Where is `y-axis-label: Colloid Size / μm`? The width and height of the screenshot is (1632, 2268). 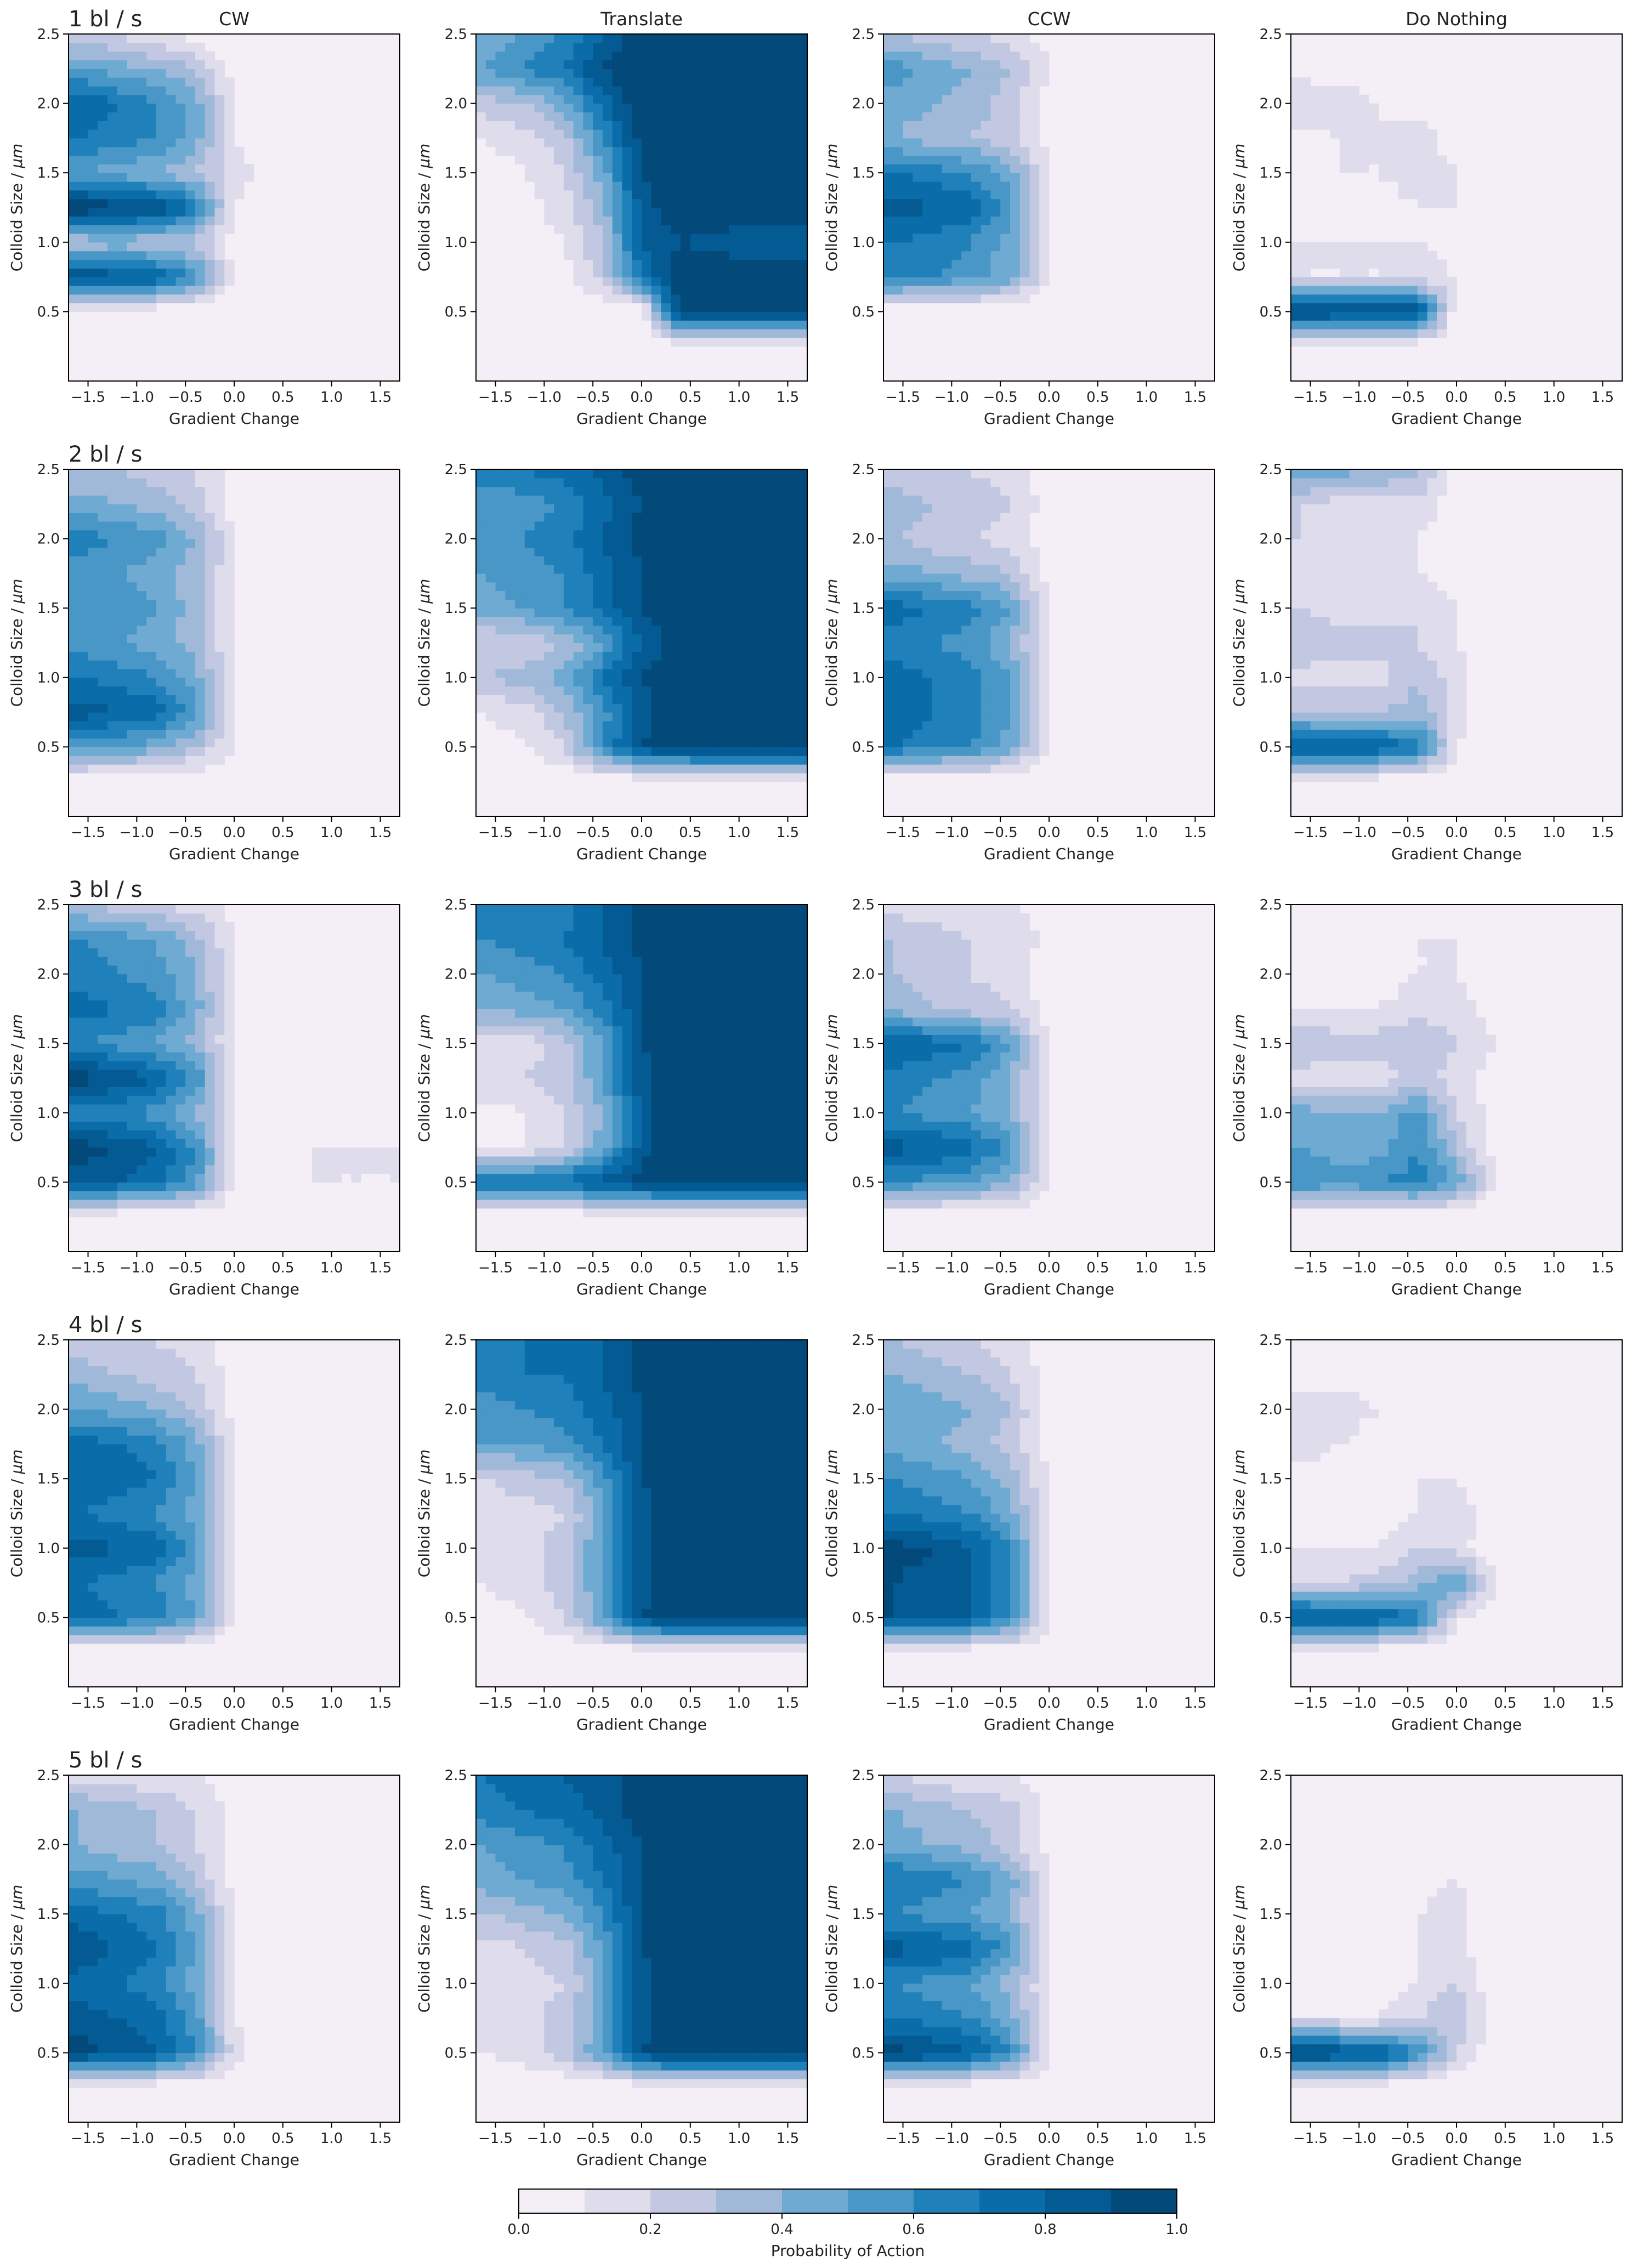
y-axis-label: Colloid Size / μm is located at coordinates (1239, 208).